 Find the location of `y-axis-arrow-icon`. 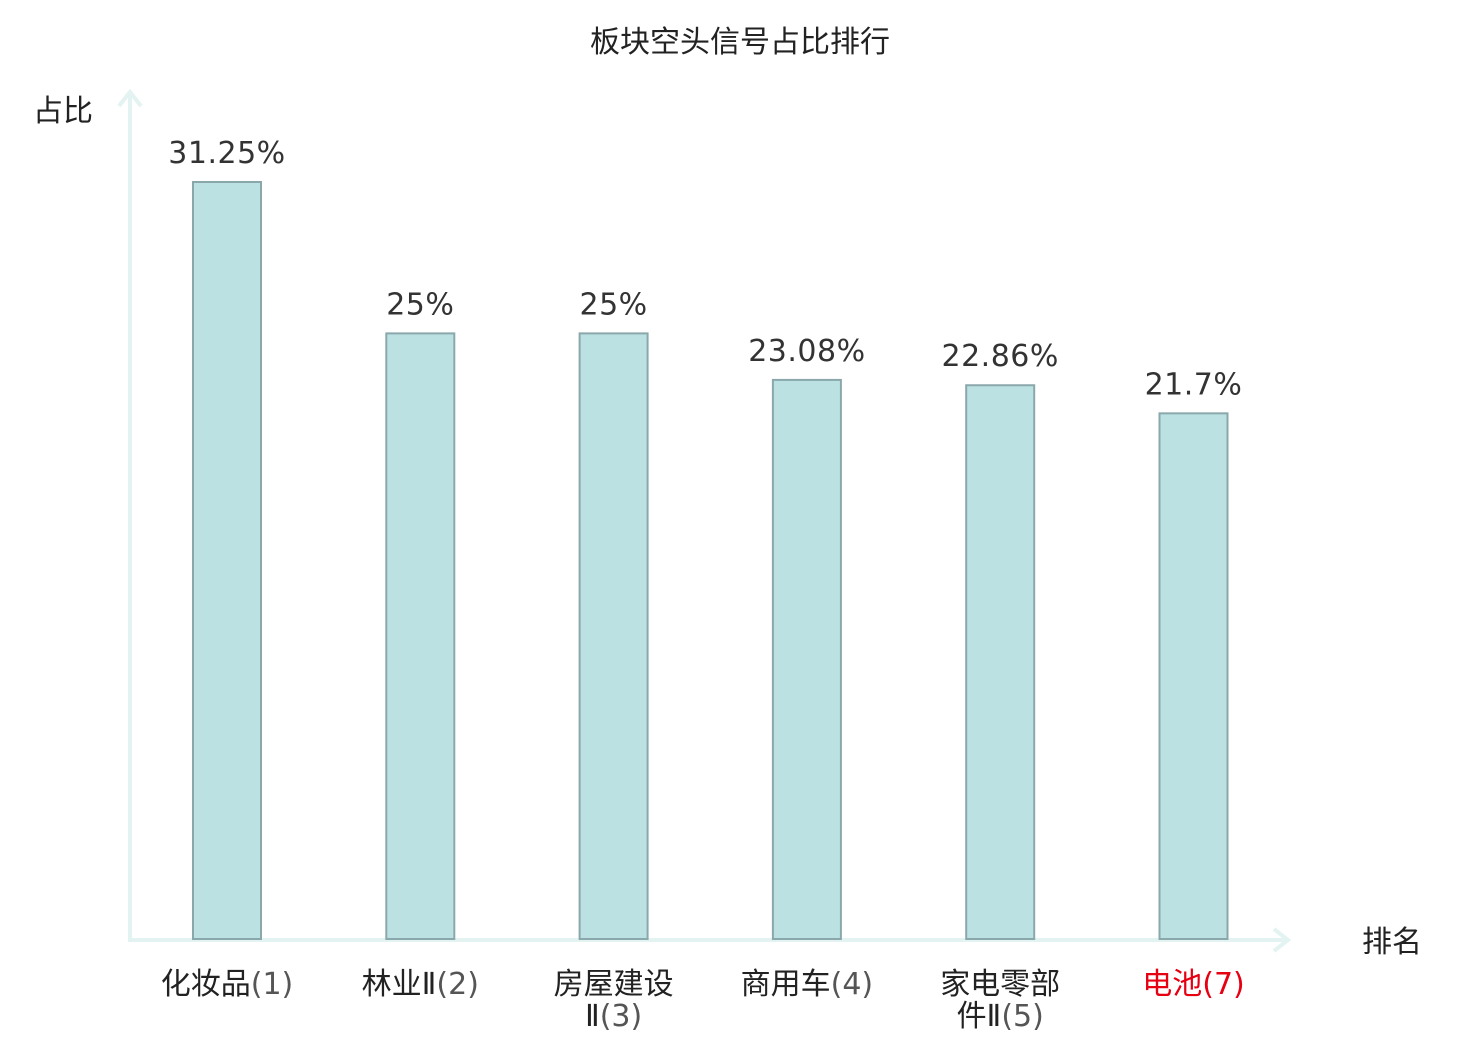

y-axis-arrow-icon is located at coordinates (130, 98).